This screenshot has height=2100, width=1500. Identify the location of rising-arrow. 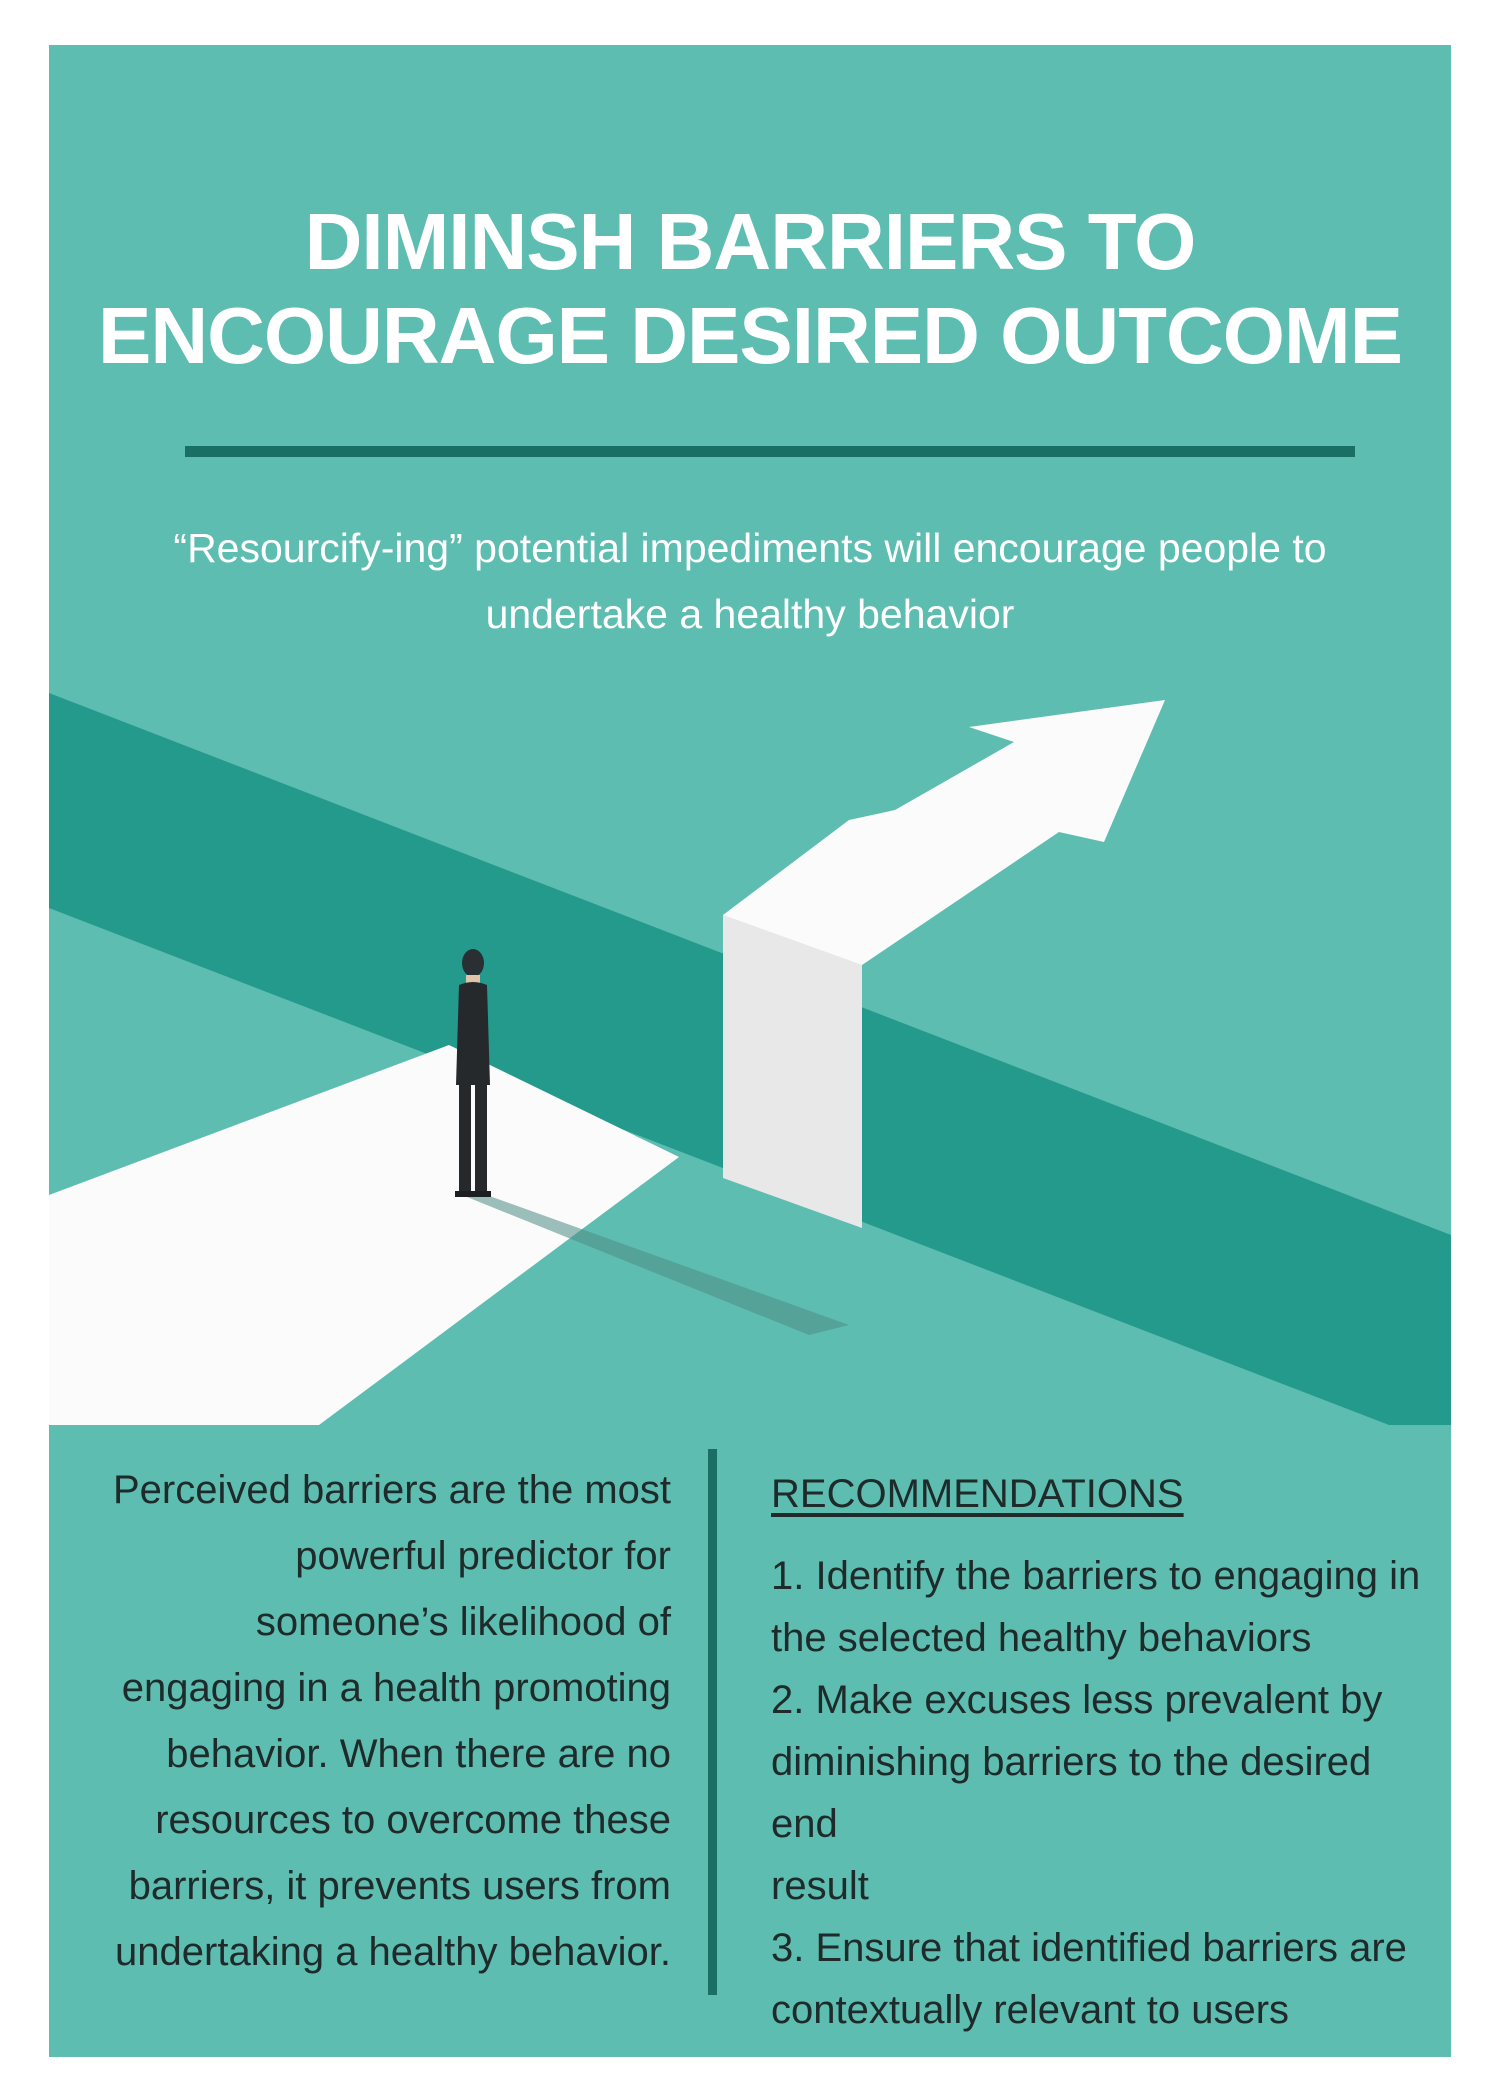
(944, 832).